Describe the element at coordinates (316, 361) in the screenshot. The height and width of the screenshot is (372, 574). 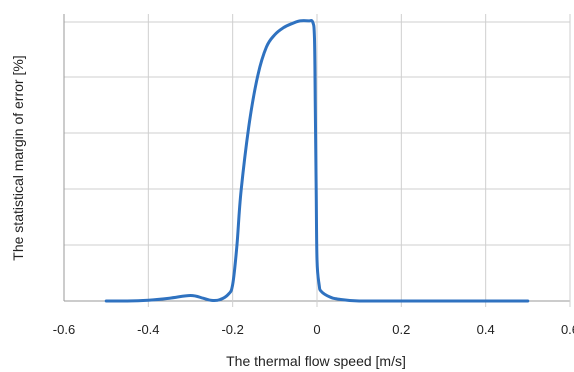
I see `x-axis-label: The thermal flow speed [m/s]` at that location.